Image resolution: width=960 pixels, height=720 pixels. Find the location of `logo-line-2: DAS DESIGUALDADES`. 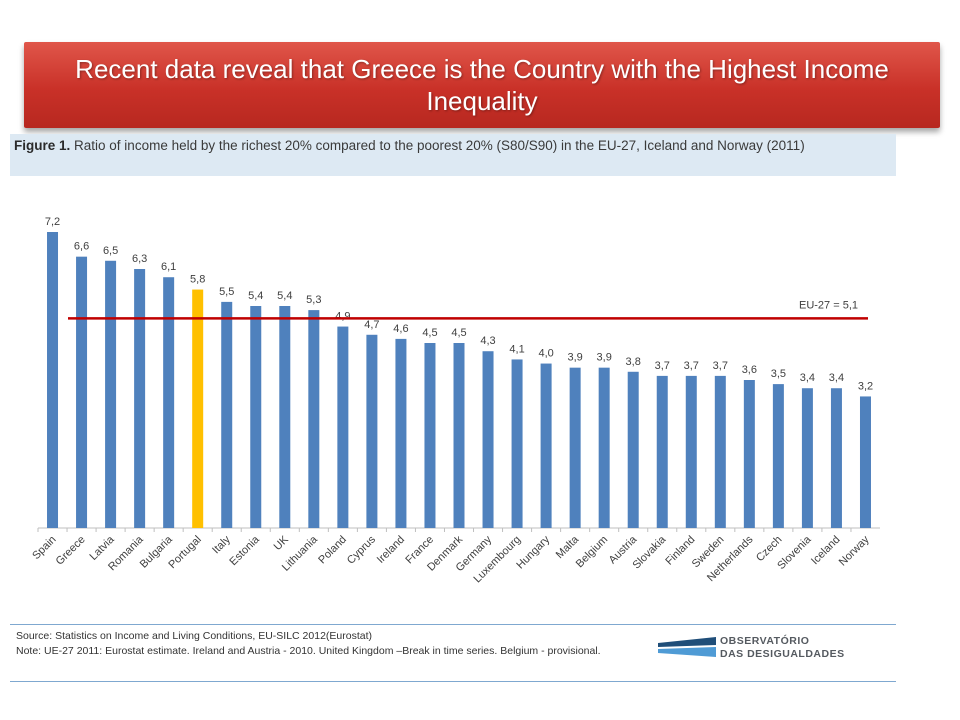

logo-line-2: DAS DESIGUALDADES is located at coordinates (782, 654).